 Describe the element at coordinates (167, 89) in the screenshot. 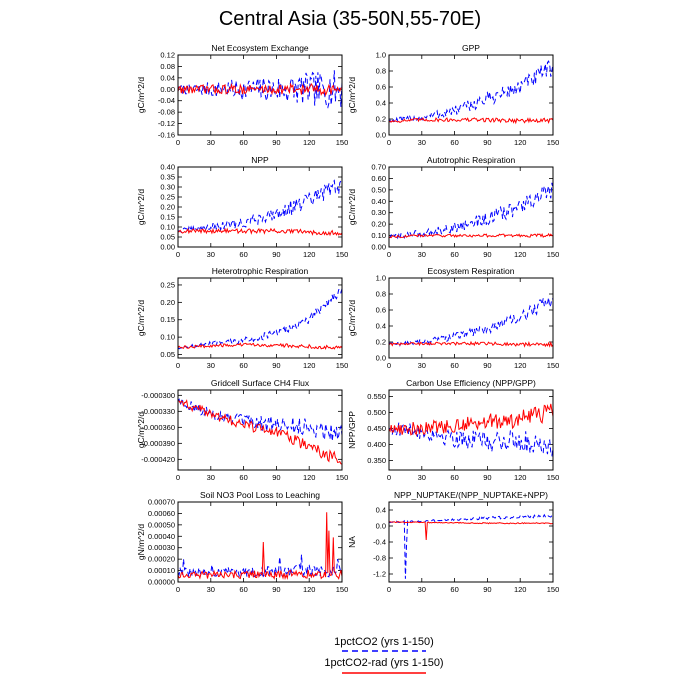

I see `y-tick-label: 0.00` at that location.